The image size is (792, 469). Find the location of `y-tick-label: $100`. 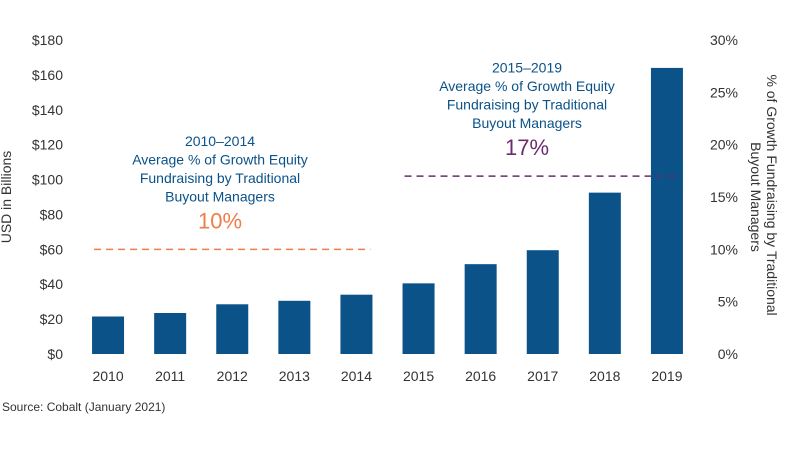

y-tick-label: $100 is located at coordinates (47, 180).